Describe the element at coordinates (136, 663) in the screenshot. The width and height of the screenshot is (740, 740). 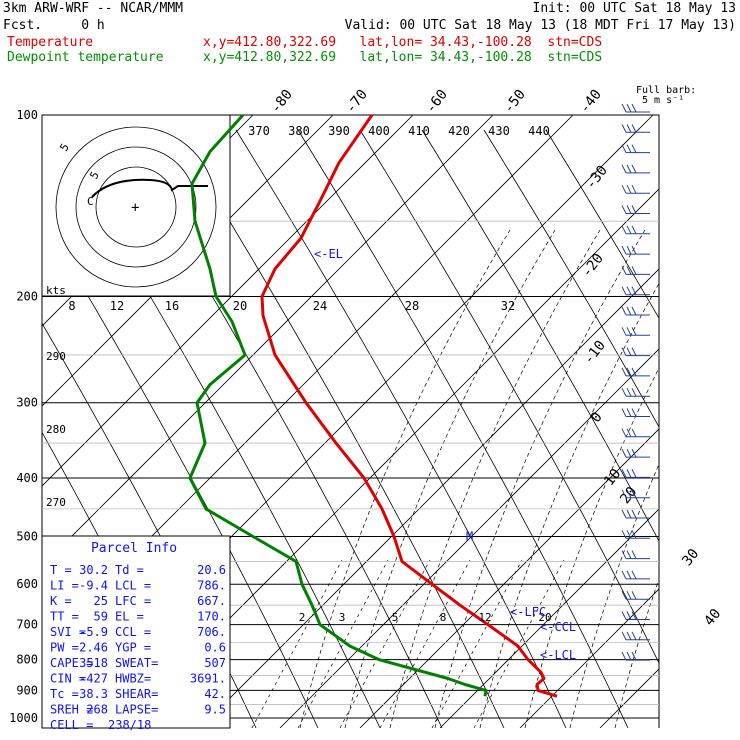
I see `parcel-label: SWEAT=` at that location.